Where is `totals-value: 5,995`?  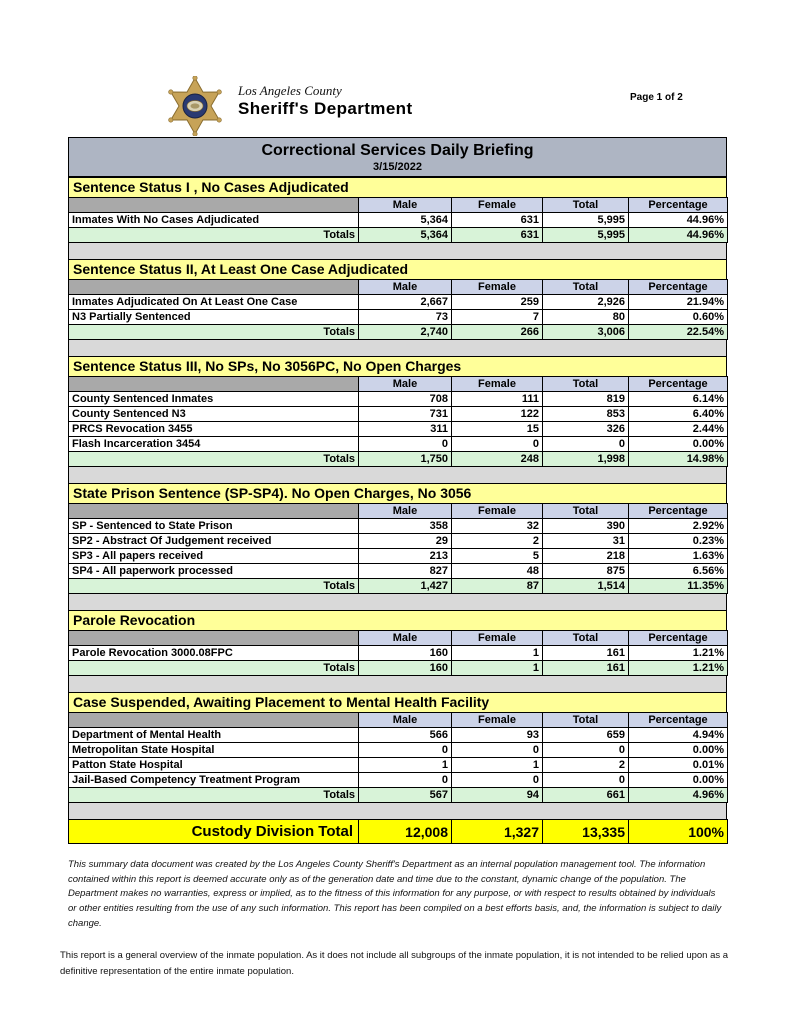 totals-value: 5,995 is located at coordinates (585, 235).